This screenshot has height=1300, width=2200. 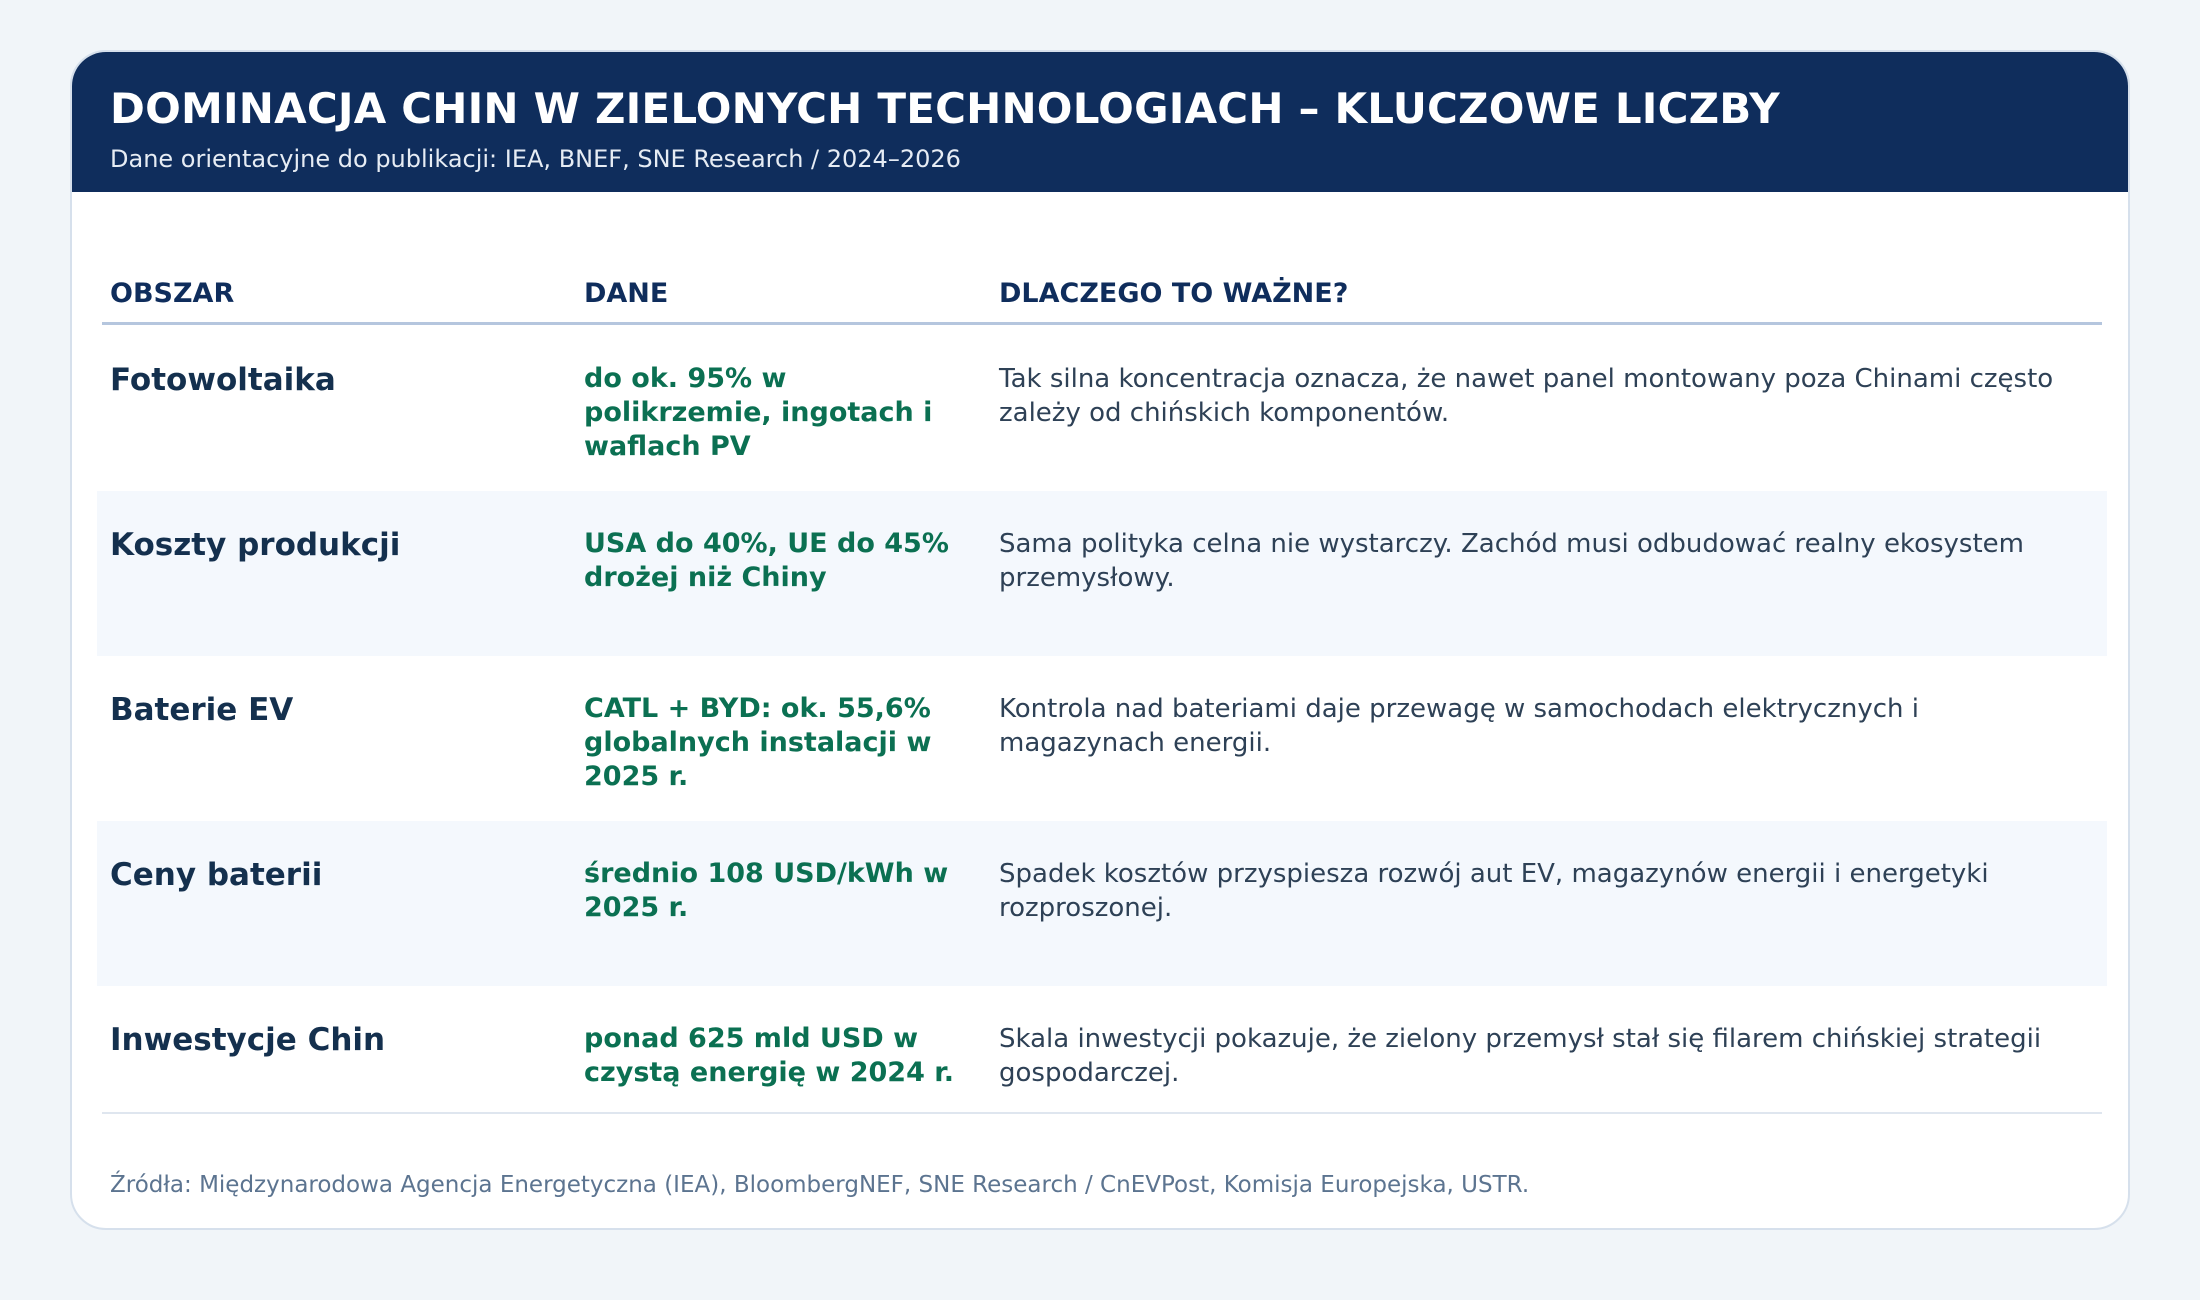 I want to click on footer-divider, so click(x=1102, y=1113).